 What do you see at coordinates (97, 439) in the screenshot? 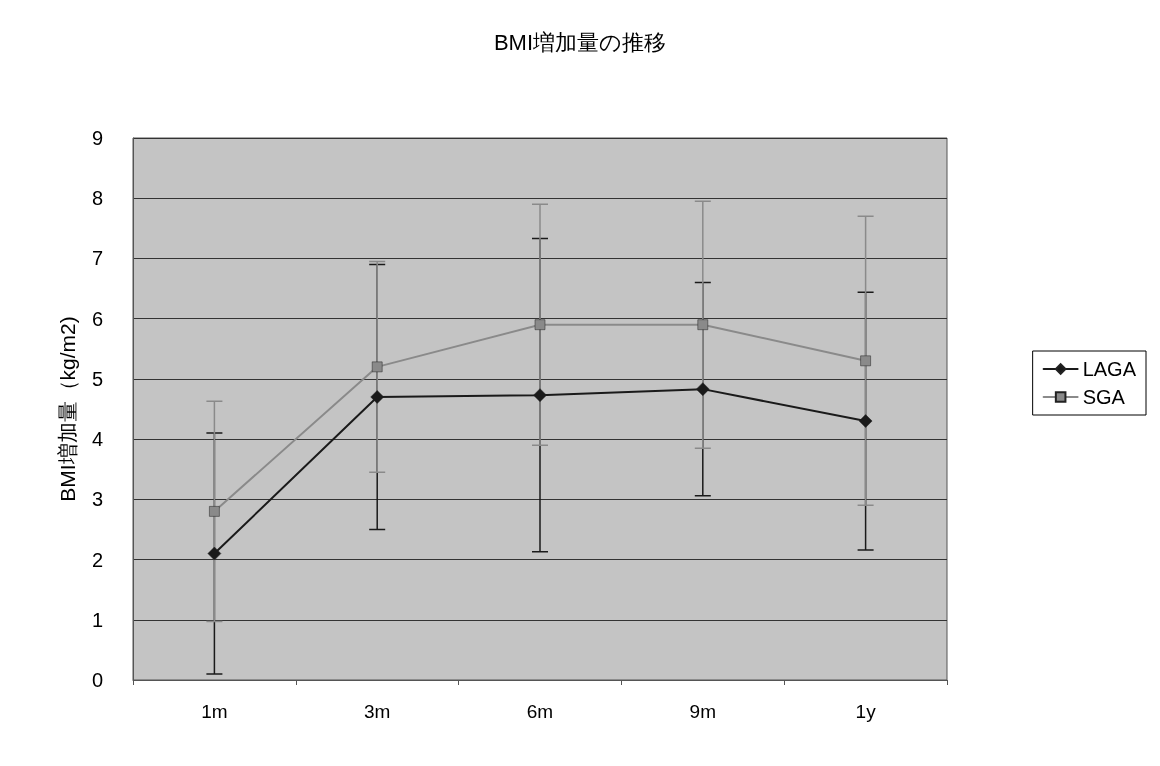
I see `y-tick-label: 4` at bounding box center [97, 439].